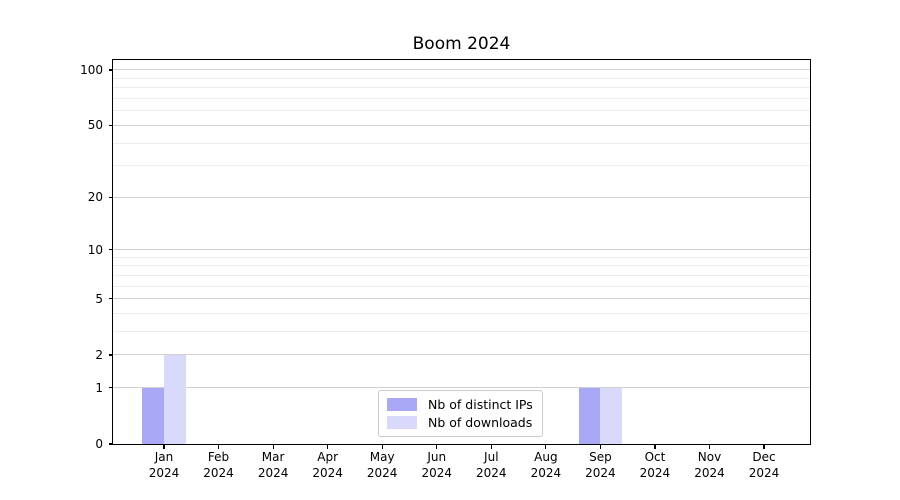 This screenshot has width=900, height=500. What do you see at coordinates (480, 422) in the screenshot?
I see `legend-label-downloads: Nb of downloads` at bounding box center [480, 422].